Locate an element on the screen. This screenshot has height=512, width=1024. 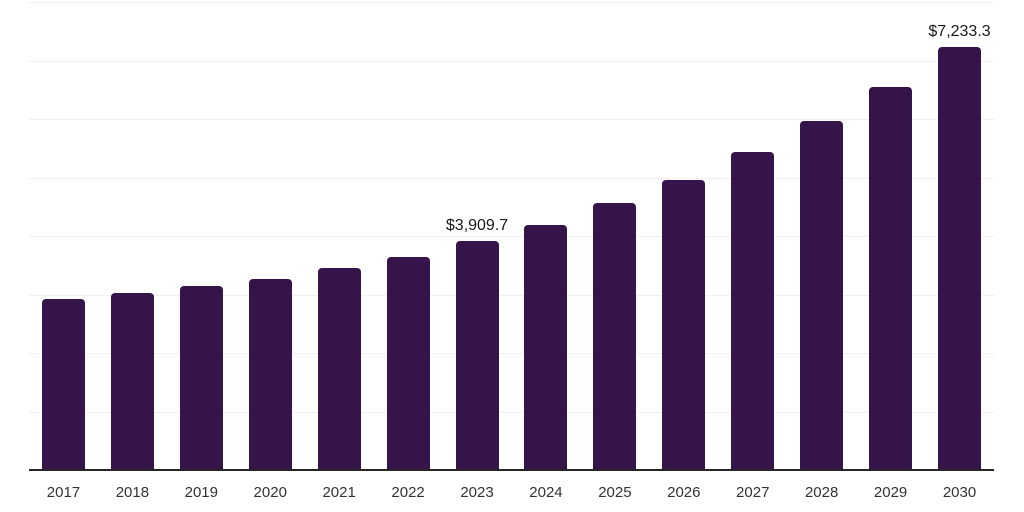
x-tick-label-2018: 2018 is located at coordinates (132, 492).